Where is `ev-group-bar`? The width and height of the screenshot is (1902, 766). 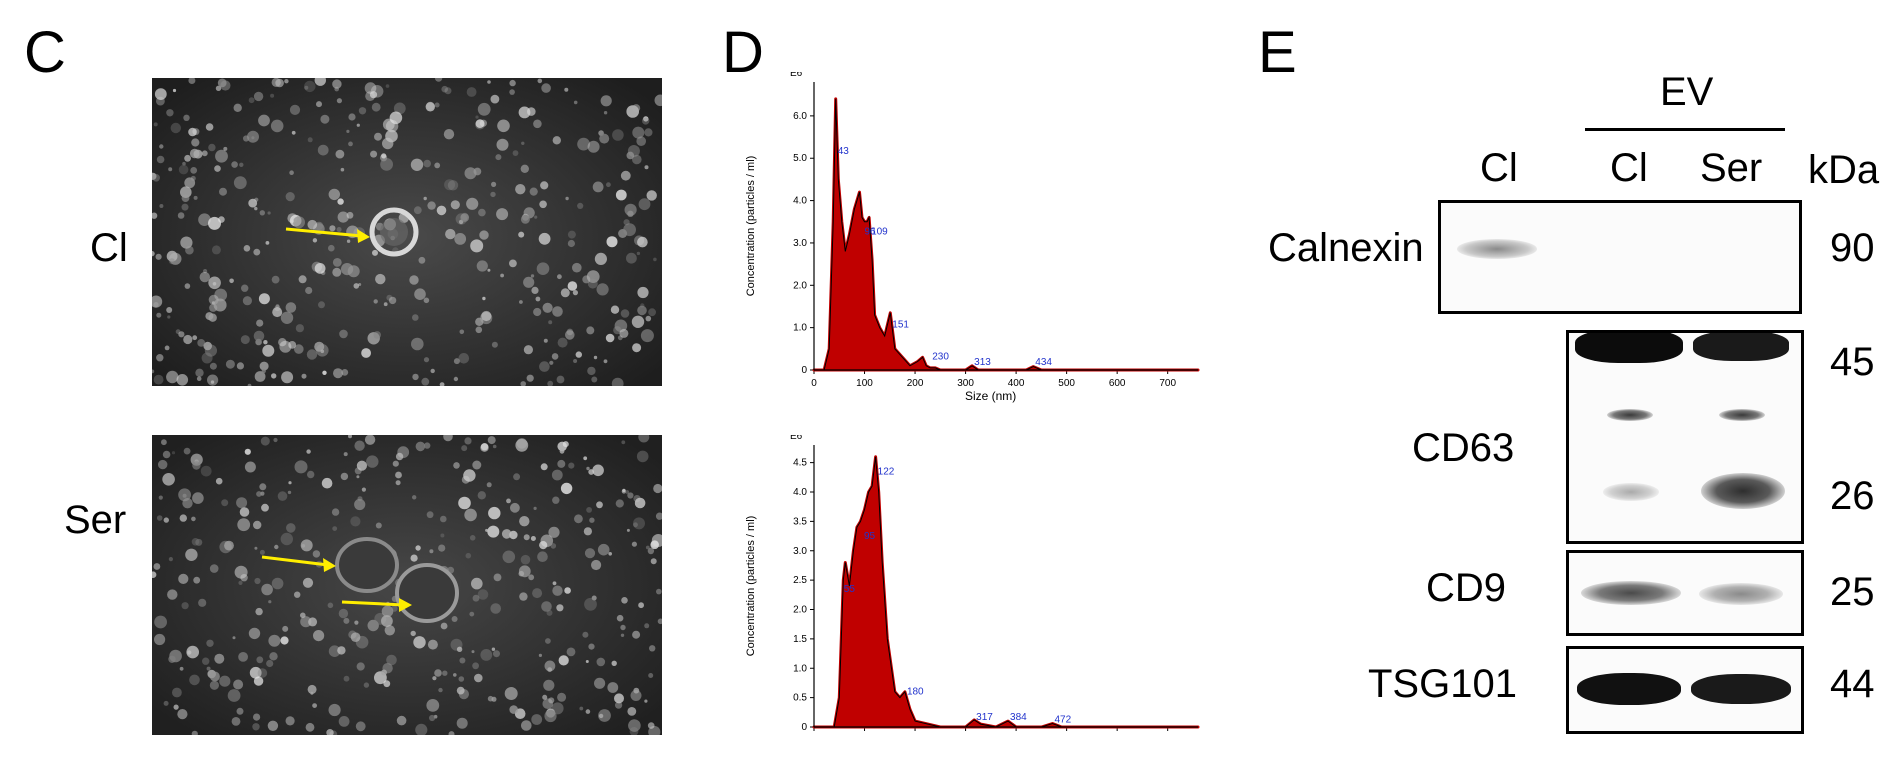
ev-group-bar is located at coordinates (1685, 129).